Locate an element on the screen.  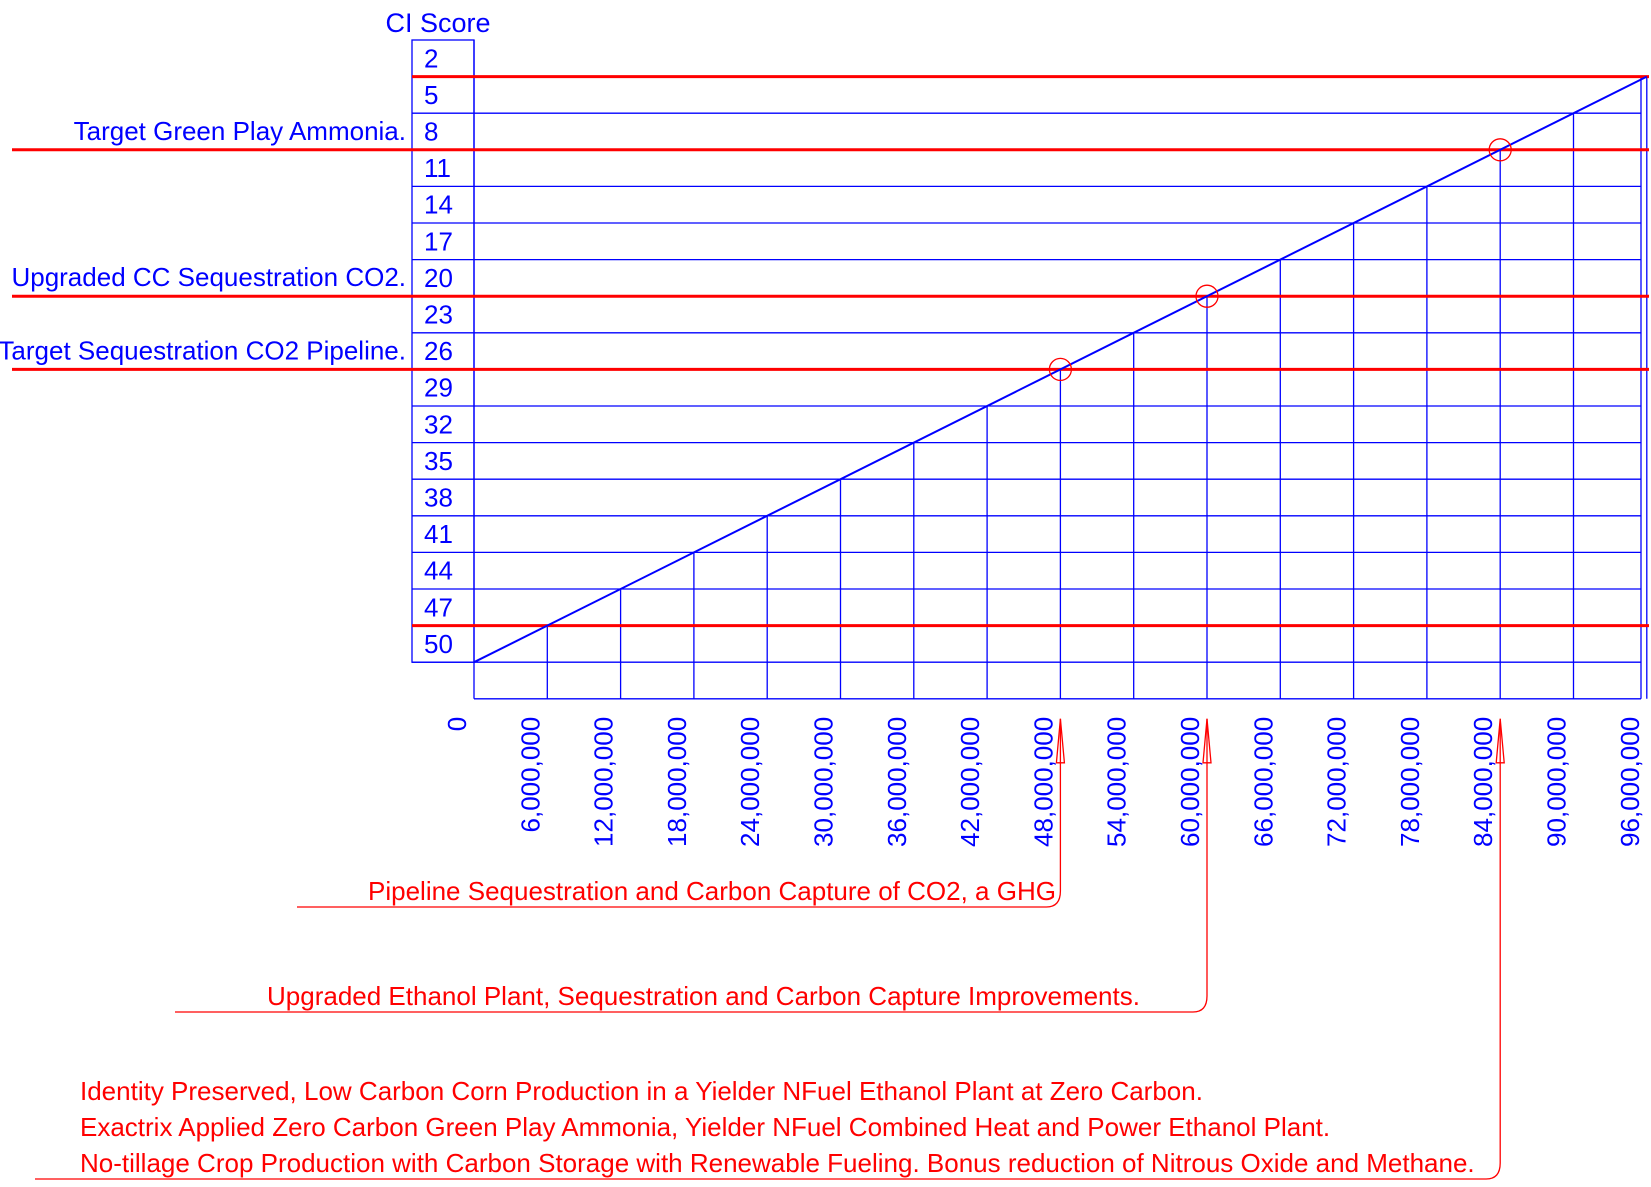
reference-line-label: Target Sequestration CO2 Pipeline. is located at coordinates (203, 350).